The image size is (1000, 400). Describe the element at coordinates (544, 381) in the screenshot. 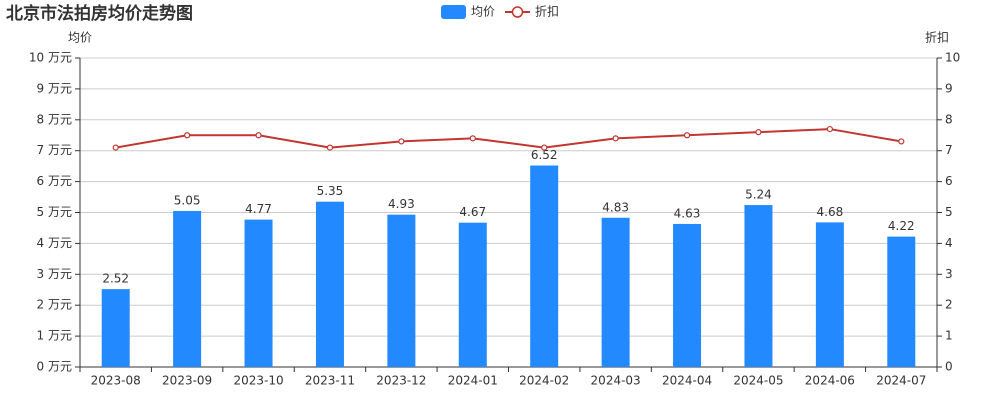

I see `x-tick-label: 2024-02` at that location.